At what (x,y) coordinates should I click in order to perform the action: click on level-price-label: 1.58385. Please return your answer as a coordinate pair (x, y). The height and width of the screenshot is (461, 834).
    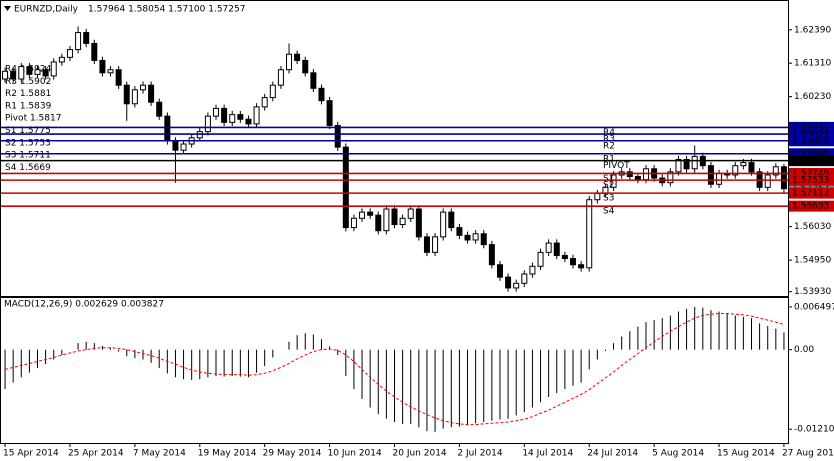
    Looking at the image, I should click on (810, 154).